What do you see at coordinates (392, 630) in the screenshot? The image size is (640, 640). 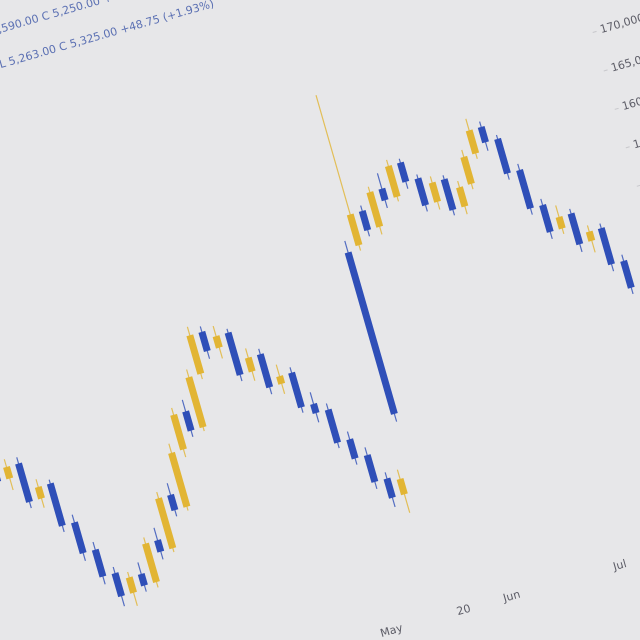 I see `x-tick-label: May` at bounding box center [392, 630].